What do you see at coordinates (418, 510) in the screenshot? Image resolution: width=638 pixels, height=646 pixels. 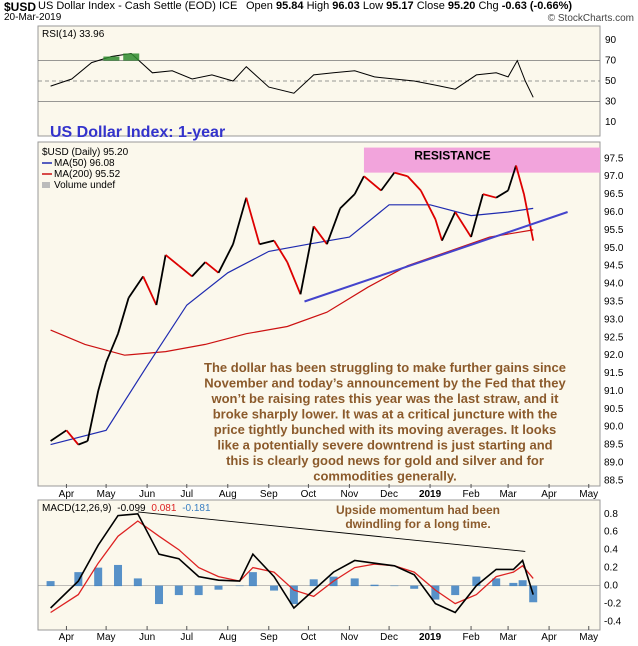 I see `macd-note-line1: Upside momentum had been` at bounding box center [418, 510].